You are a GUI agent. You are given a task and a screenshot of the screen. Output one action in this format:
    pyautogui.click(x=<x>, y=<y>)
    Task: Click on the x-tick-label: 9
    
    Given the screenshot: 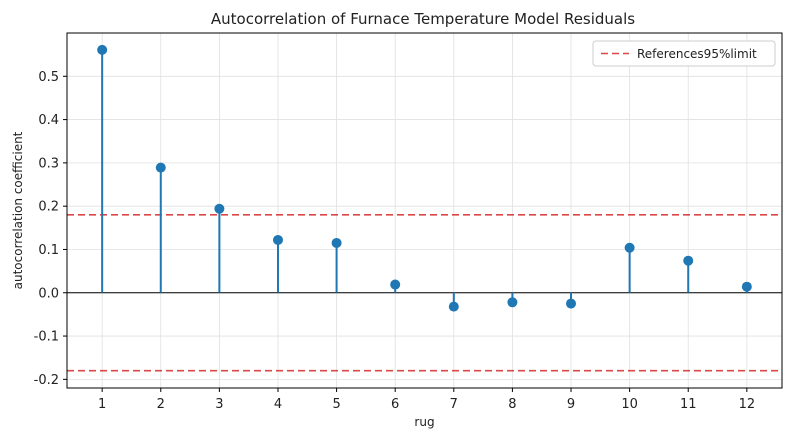 What is the action you would take?
    pyautogui.click(x=571, y=404)
    